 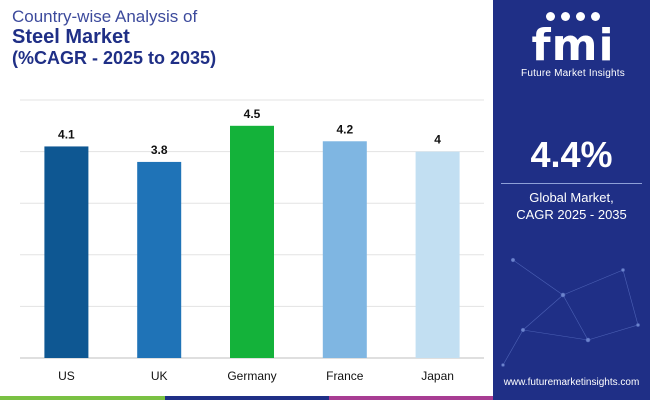 I want to click on data-label-uk: 3.8, so click(x=159, y=150).